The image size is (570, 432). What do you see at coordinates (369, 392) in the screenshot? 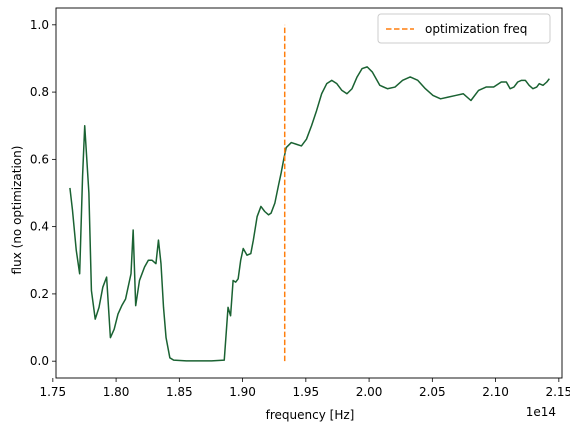
I see `x-tick-label: 2.00` at bounding box center [369, 392].